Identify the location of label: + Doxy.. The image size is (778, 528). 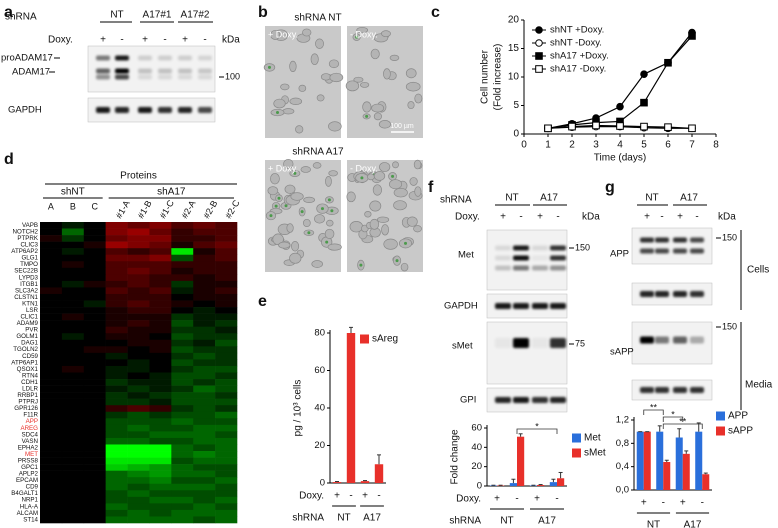
(283, 168).